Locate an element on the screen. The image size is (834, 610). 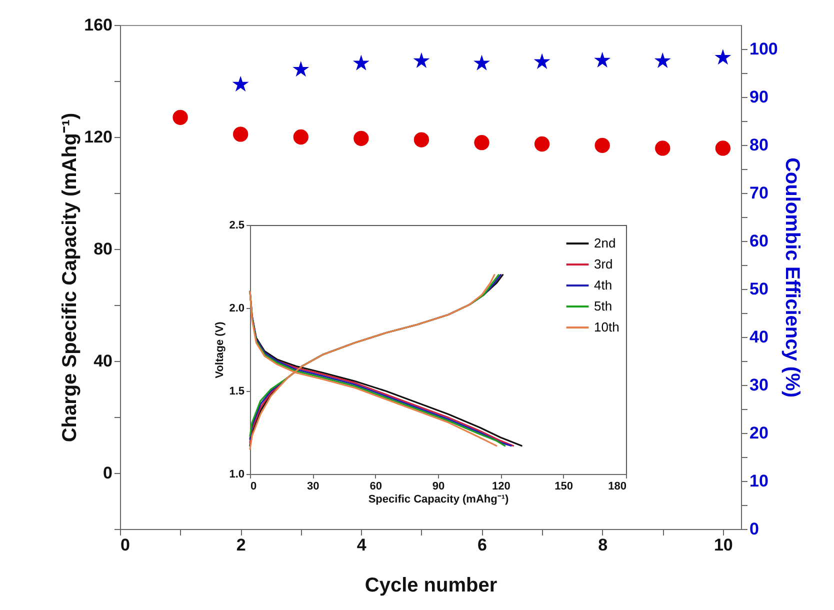
y2-tick-label: 60 is located at coordinates (759, 241).